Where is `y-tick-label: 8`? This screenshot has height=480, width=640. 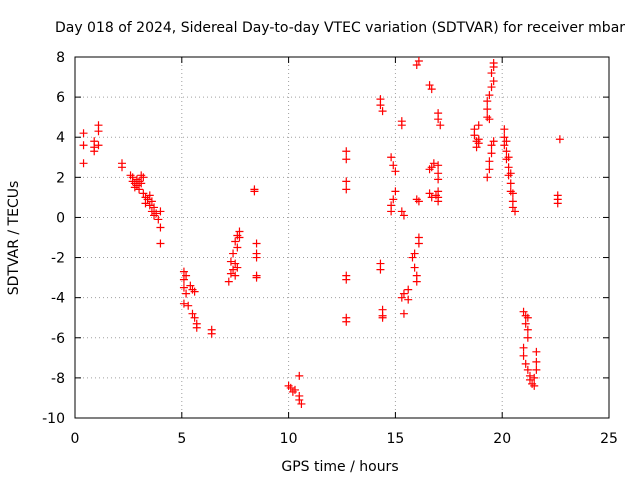 y-tick-label: 8 is located at coordinates (60, 58).